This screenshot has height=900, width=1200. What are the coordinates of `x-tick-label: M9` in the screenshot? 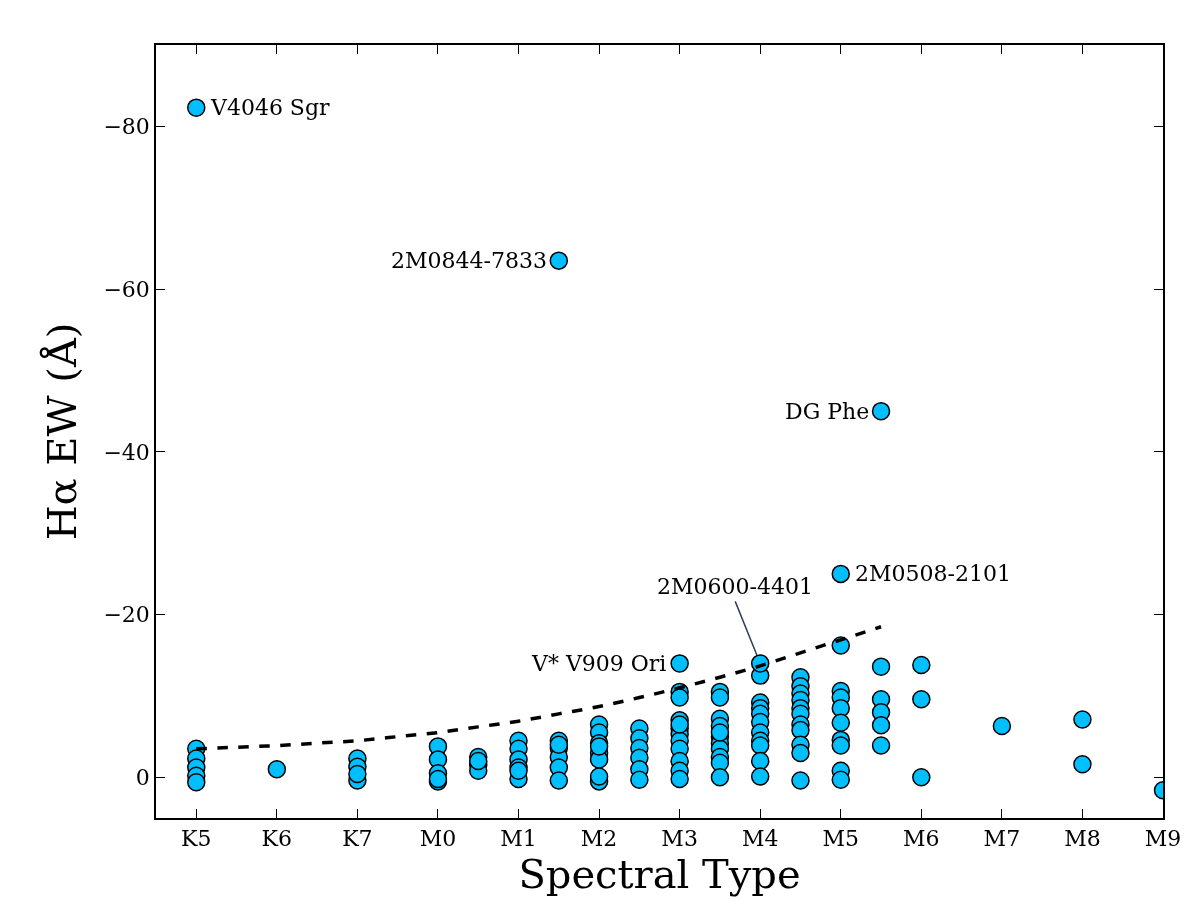 It's located at (1163, 839).